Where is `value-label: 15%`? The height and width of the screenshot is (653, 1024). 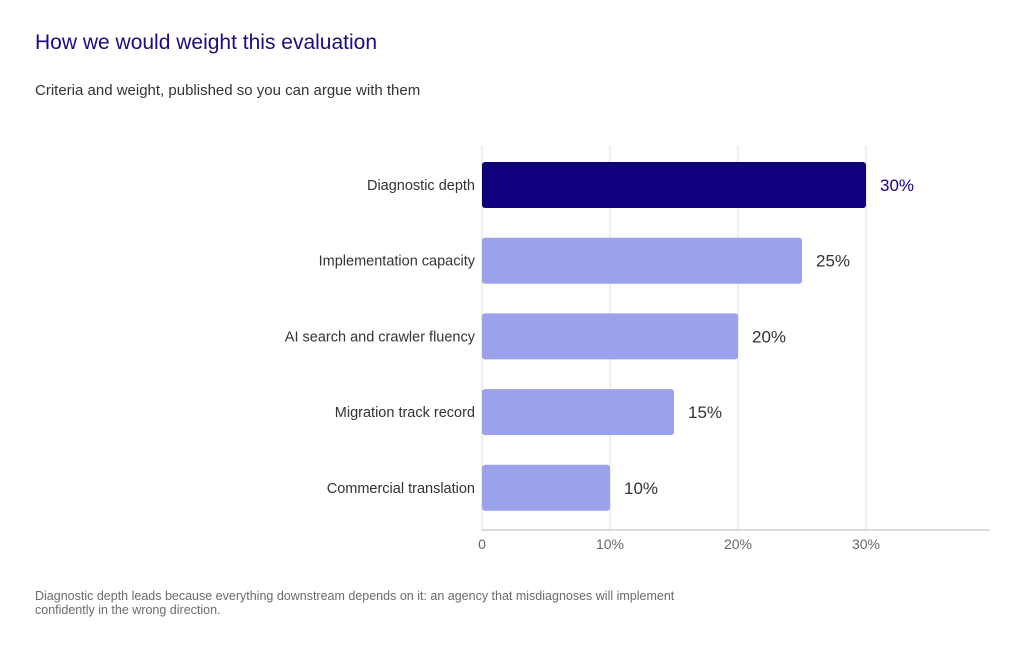
value-label: 15% is located at coordinates (705, 412).